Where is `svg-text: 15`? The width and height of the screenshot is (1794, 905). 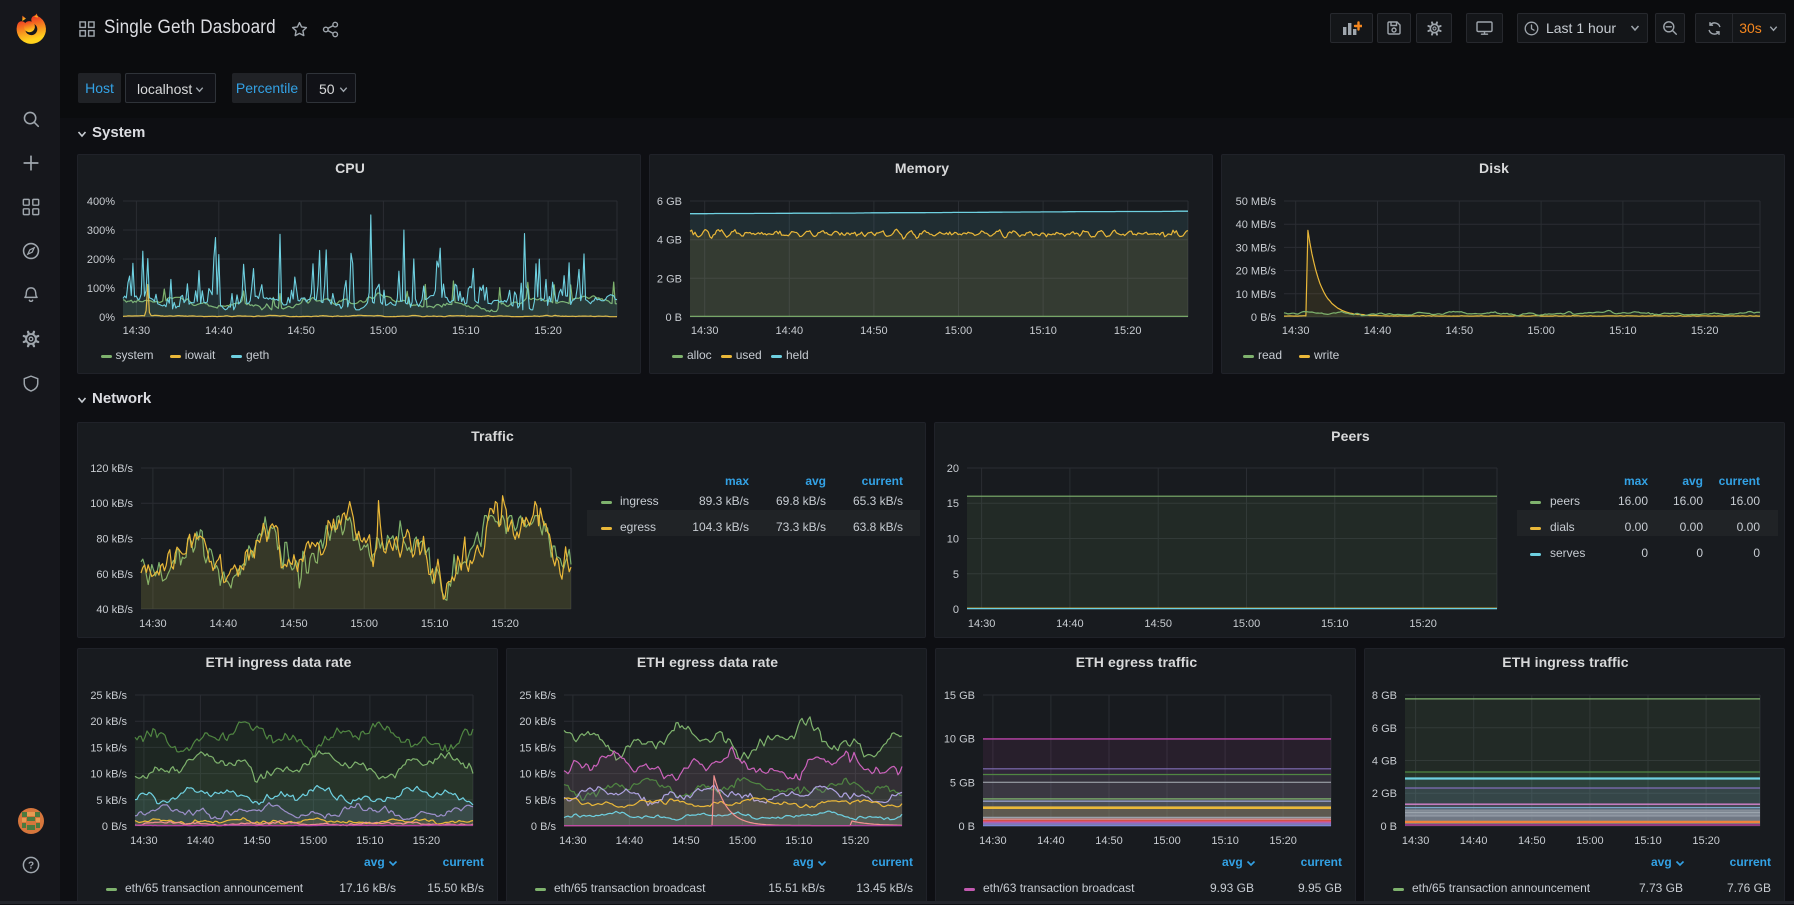
svg-text: 15 is located at coordinates (953, 504).